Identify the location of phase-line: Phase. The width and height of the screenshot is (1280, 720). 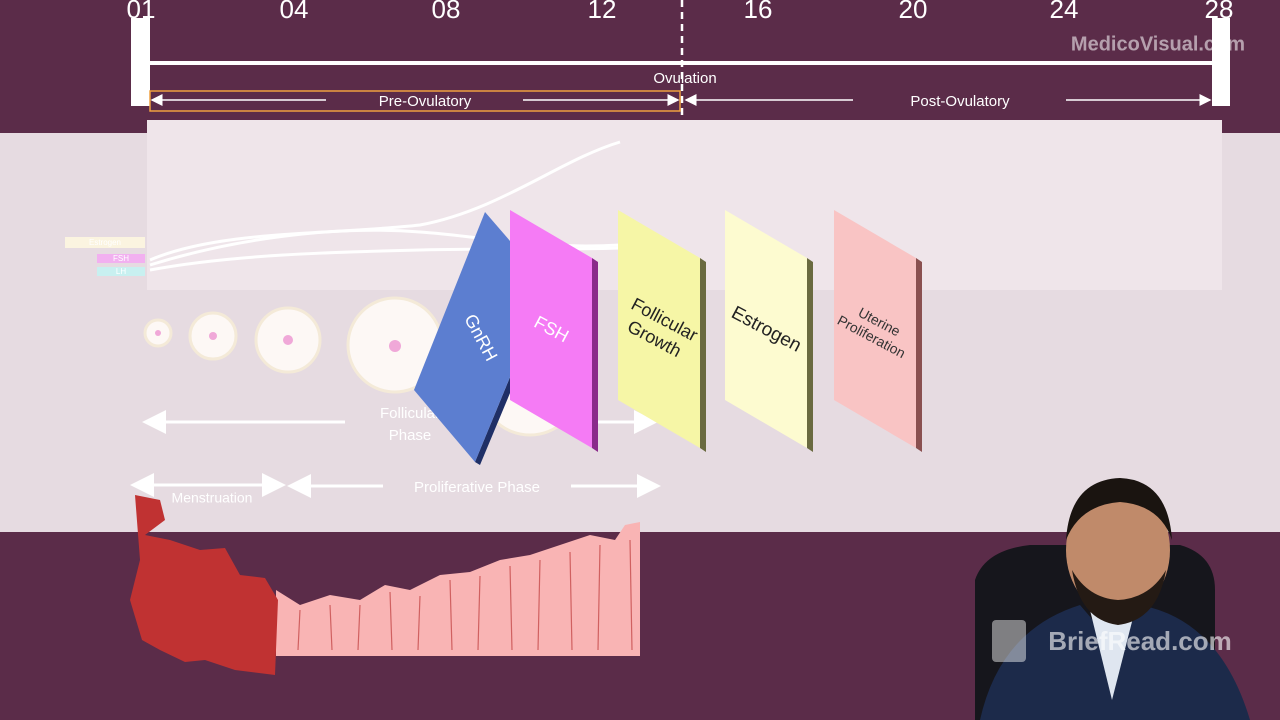
(410, 435).